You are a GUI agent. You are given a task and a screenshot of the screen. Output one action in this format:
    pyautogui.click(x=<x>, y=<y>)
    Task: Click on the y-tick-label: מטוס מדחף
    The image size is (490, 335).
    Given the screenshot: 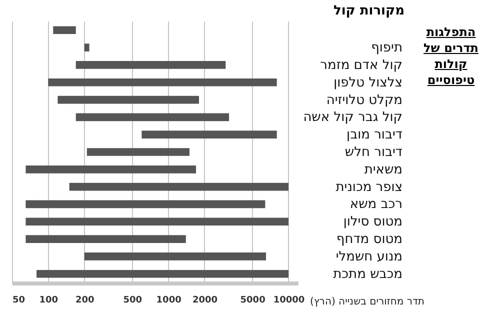 What is the action you would take?
    pyautogui.click(x=369, y=240)
    